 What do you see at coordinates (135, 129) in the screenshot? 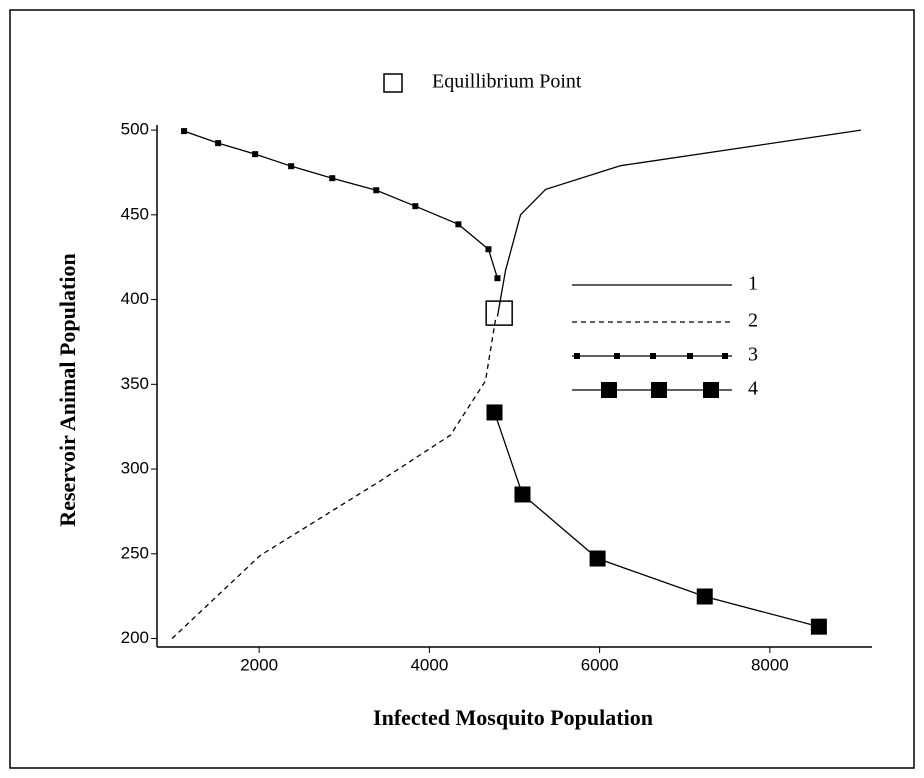
I see `y-tick-label: 500` at bounding box center [135, 129].